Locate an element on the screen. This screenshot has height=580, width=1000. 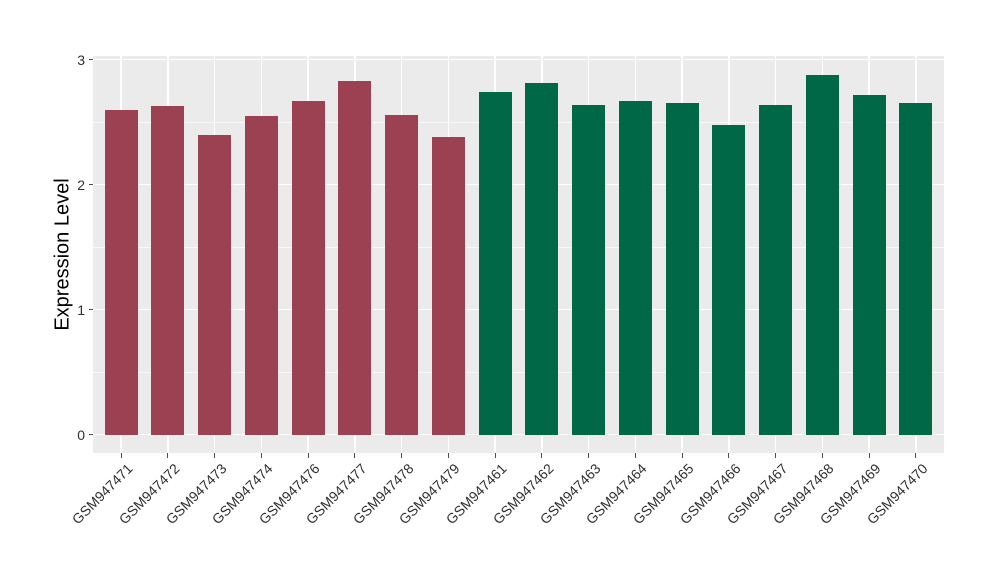
bar-GSM947479 is located at coordinates (448, 286).